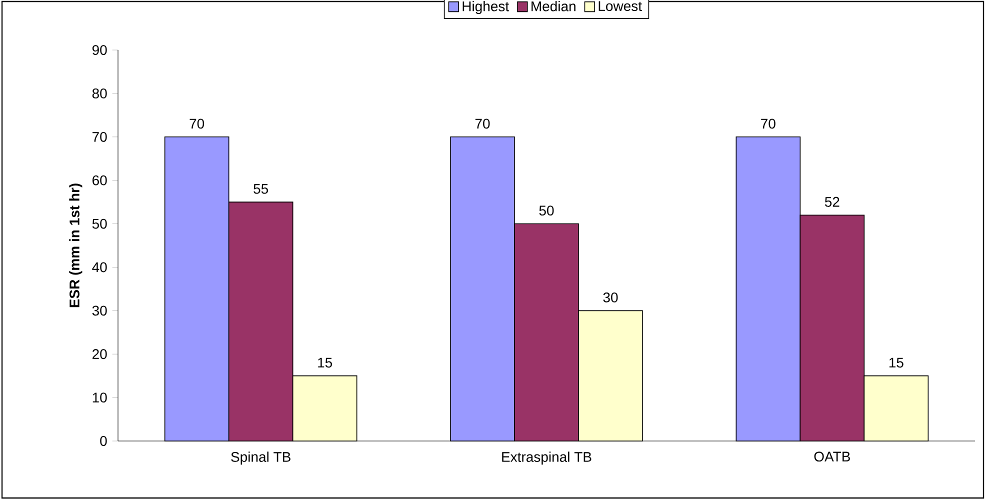  What do you see at coordinates (99, 267) in the screenshot?
I see `y-tick-label: 40` at bounding box center [99, 267].